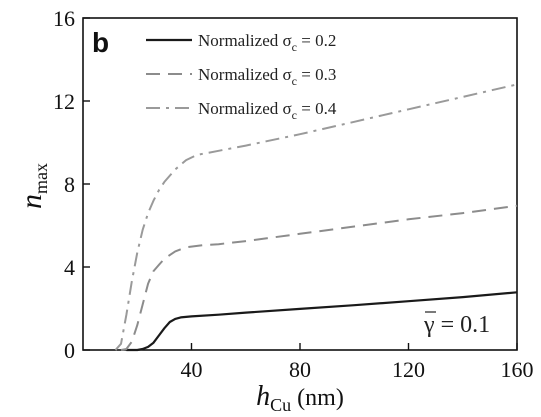 Image resolution: width=541 pixels, height=417 pixels. What do you see at coordinates (64, 18) in the screenshot?
I see `y-tick-label: 16` at bounding box center [64, 18].